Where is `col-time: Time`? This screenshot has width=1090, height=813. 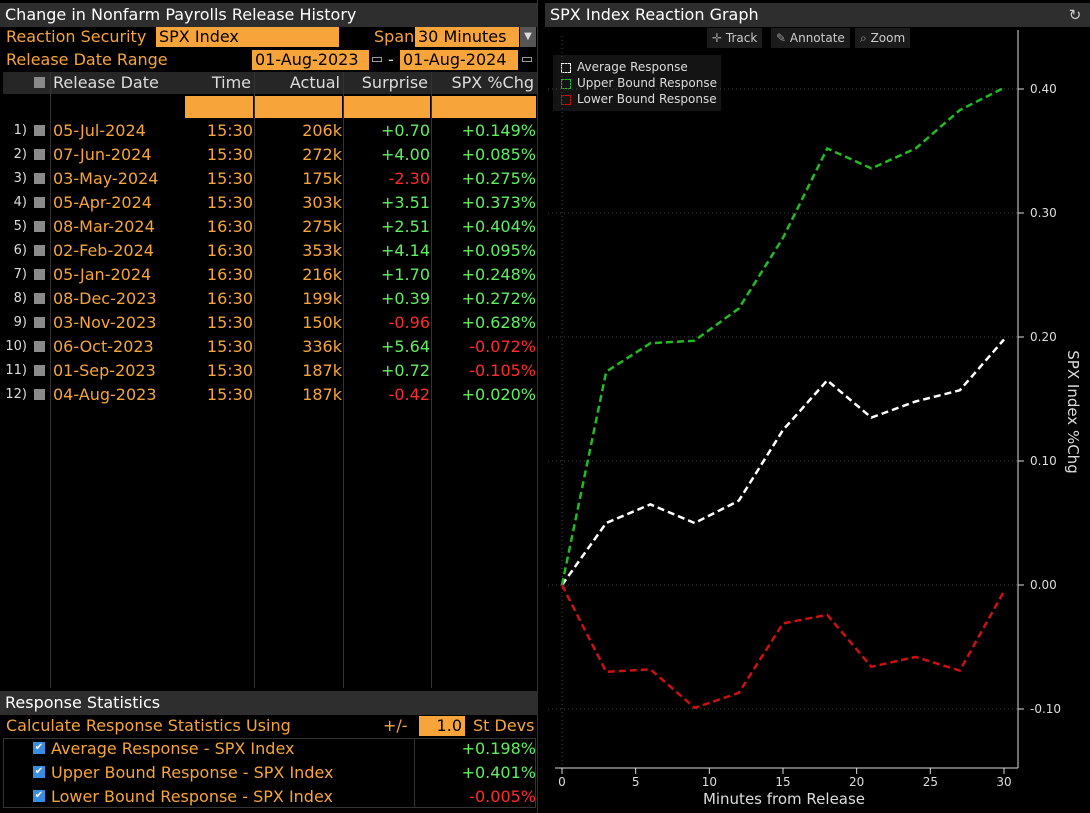
col-time: Time is located at coordinates (231, 82).